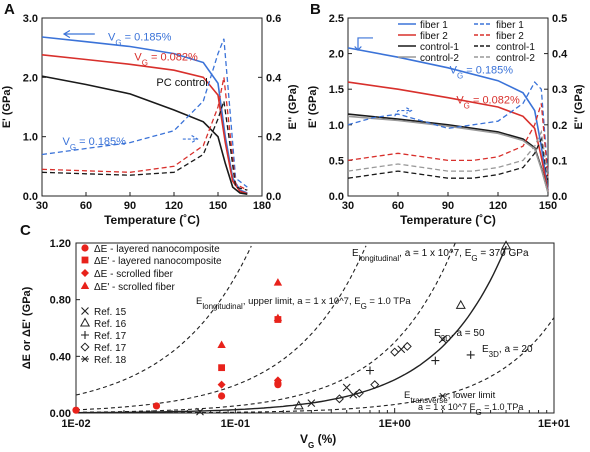  I want to click on legend-marker-circle, so click(85, 248).